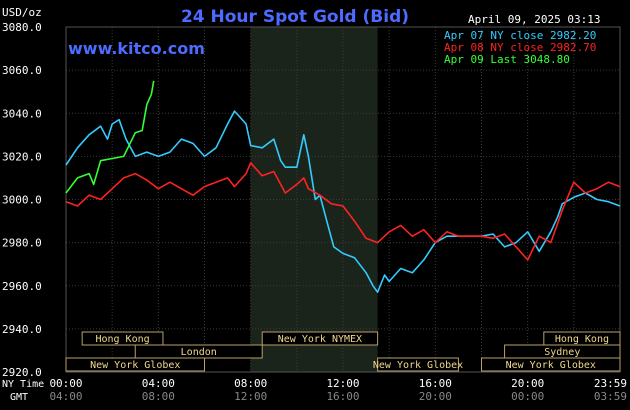 This screenshot has width=630, height=410. I want to click on ny-time-tick: 04:00, so click(158, 383).